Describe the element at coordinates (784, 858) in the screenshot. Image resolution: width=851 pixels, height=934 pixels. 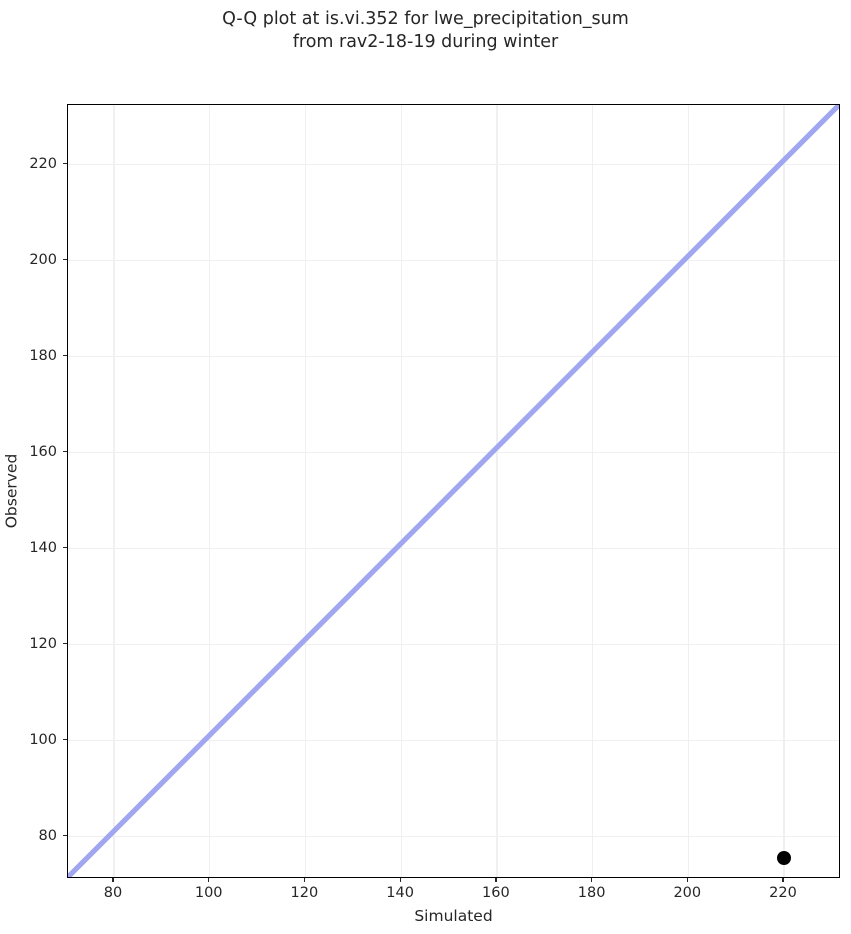
I see `data-point` at that location.